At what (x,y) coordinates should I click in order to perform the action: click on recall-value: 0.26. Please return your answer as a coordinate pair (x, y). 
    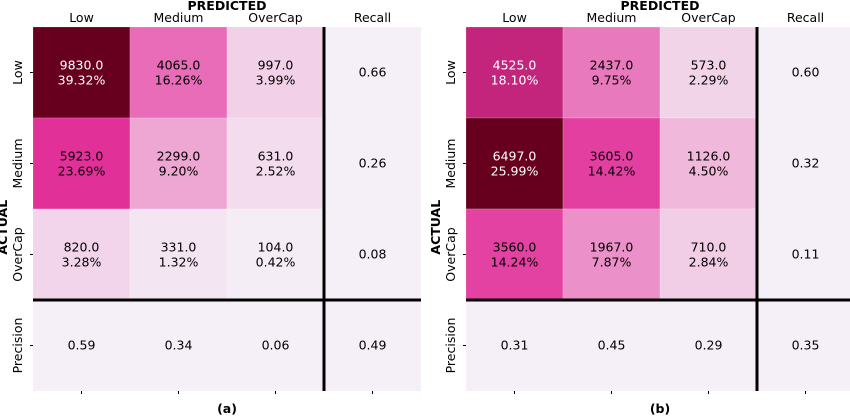
    Looking at the image, I should click on (373, 163).